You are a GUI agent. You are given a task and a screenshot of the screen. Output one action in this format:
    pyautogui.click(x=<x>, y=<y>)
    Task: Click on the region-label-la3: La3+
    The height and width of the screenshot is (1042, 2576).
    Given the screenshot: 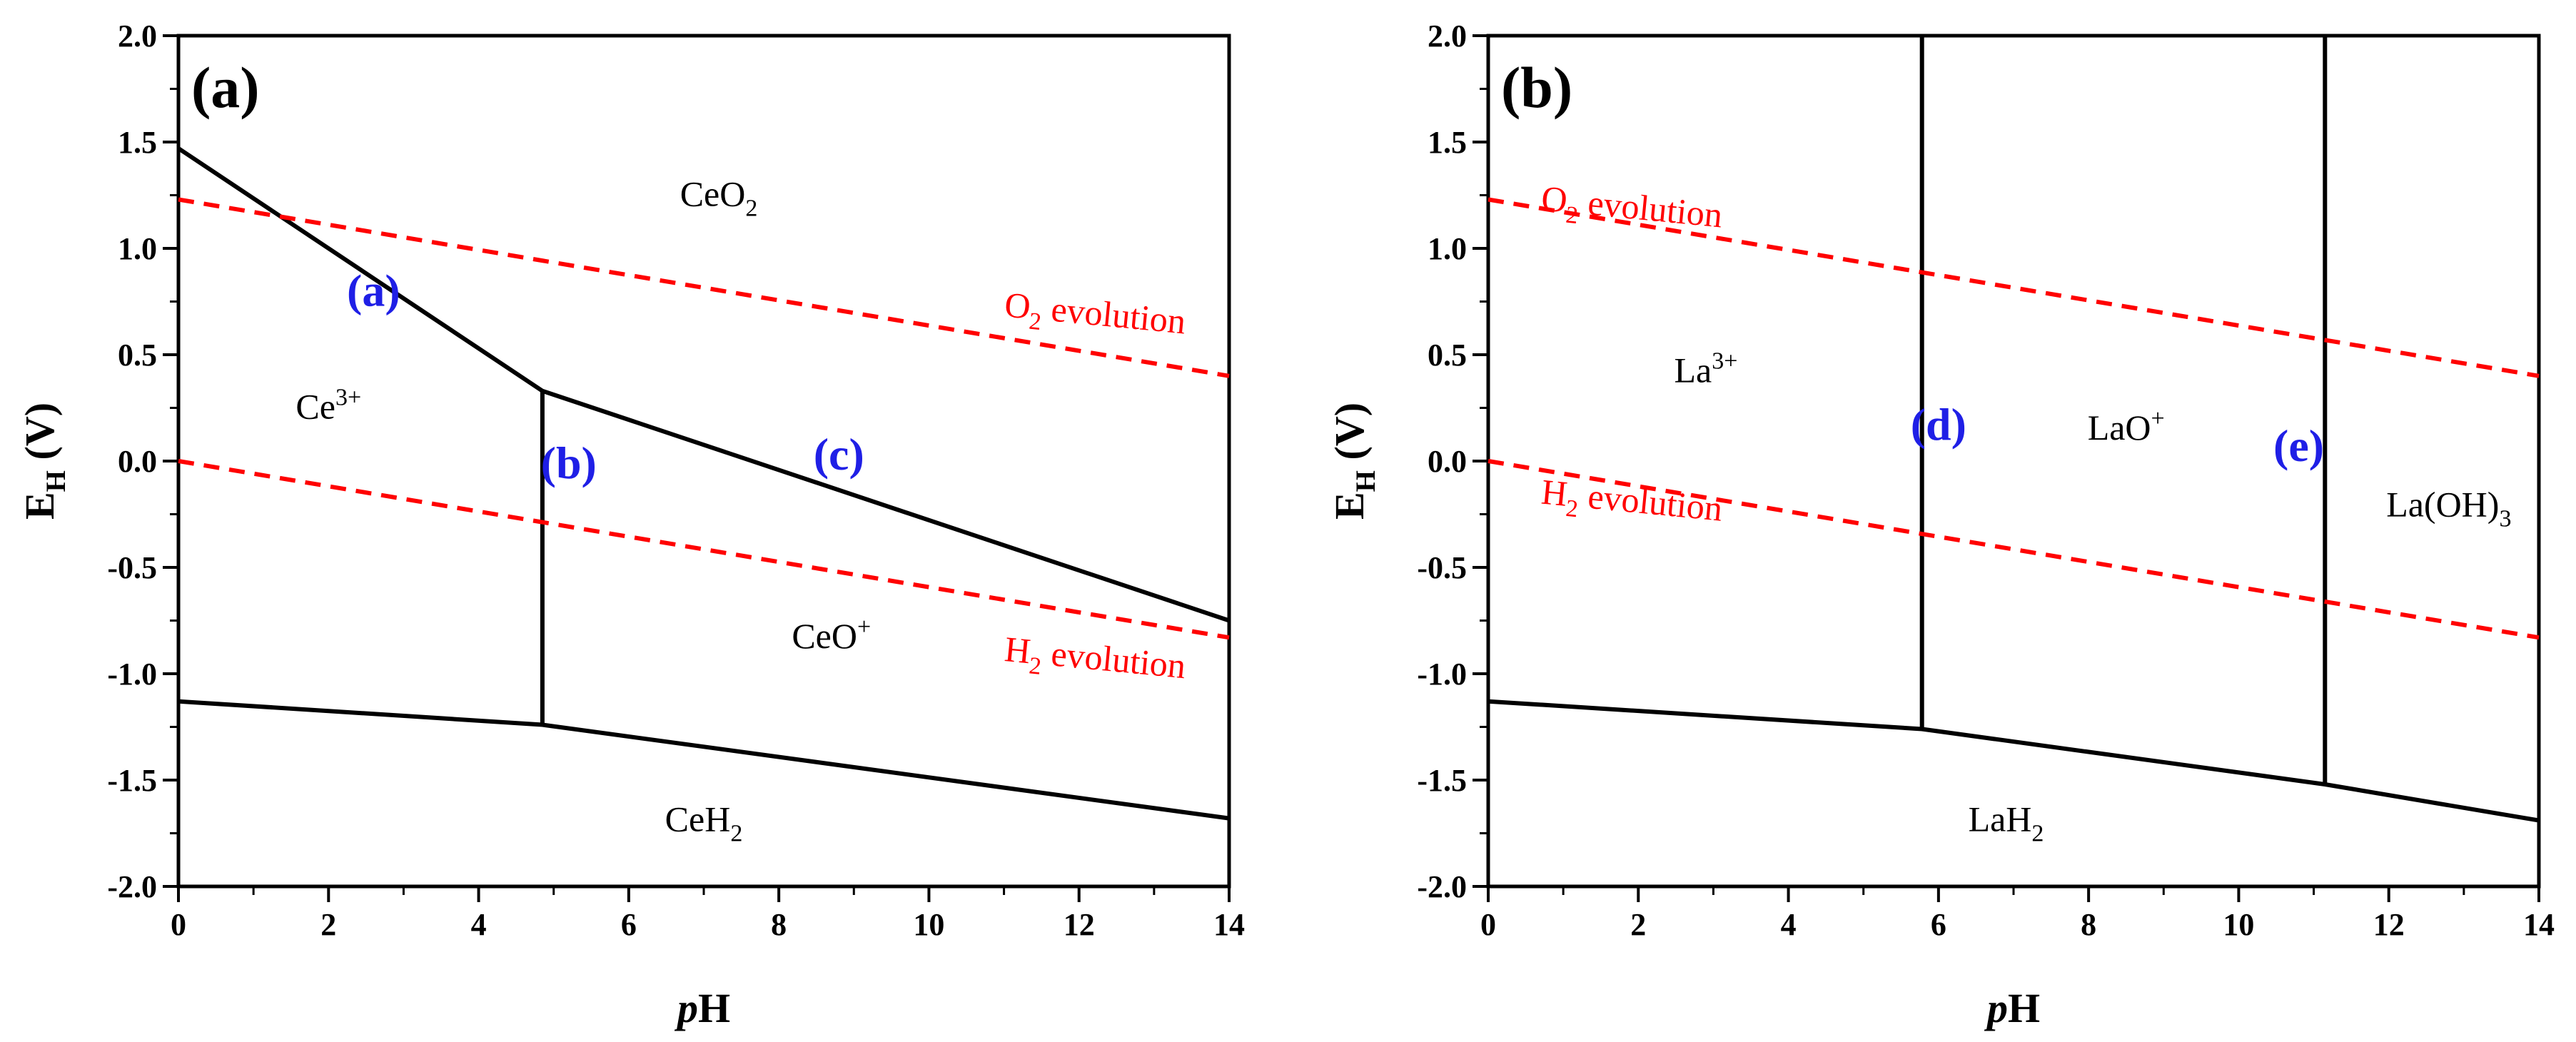 What is the action you would take?
    pyautogui.click(x=1705, y=369)
    